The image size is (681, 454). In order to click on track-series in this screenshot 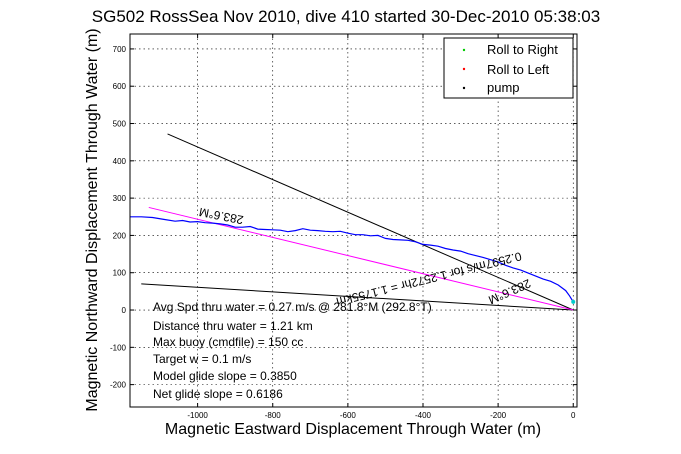, I will do `click(353, 260)`.